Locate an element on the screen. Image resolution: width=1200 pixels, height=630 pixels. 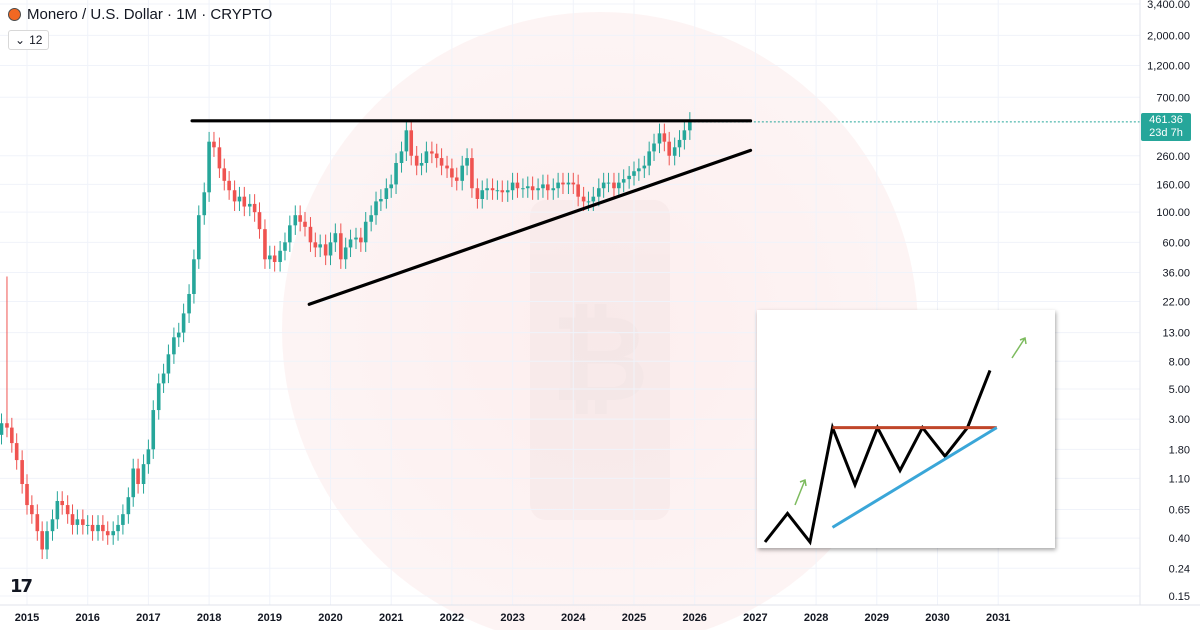
x-tick-label: 2016 is located at coordinates (87, 618).